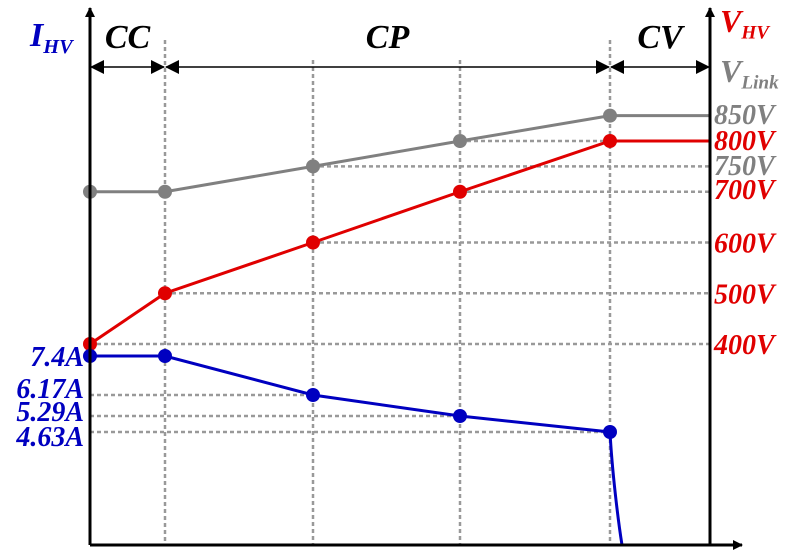 The image size is (800, 555). What do you see at coordinates (745, 294) in the screenshot?
I see `right-tick-label: 500V` at bounding box center [745, 294].